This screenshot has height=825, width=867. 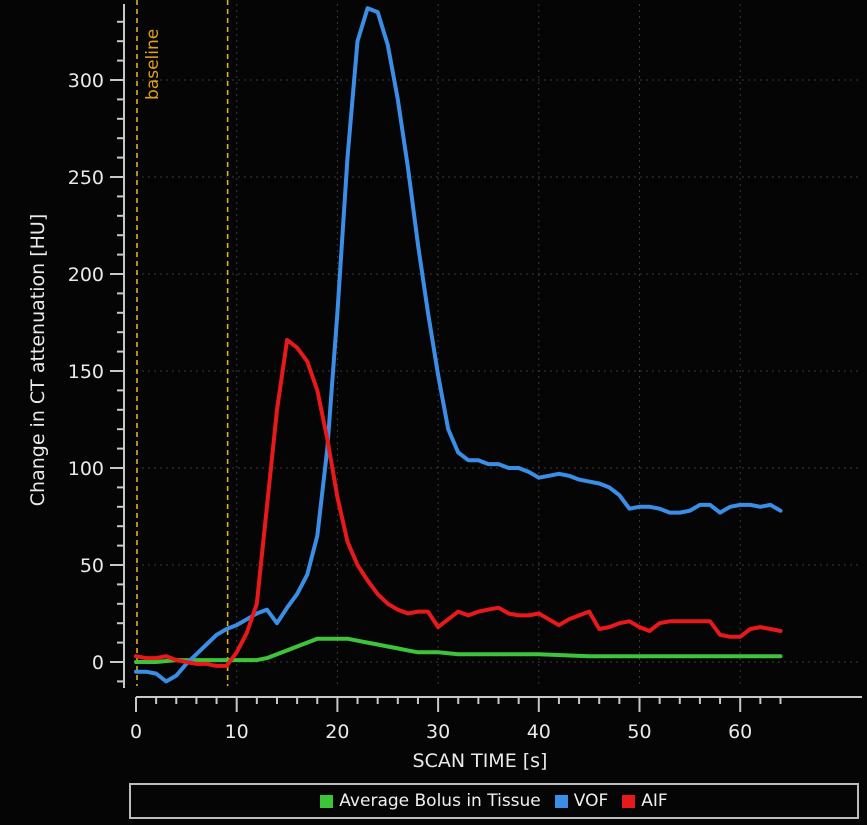 What do you see at coordinates (438, 732) in the screenshot?
I see `svg-text: 30` at bounding box center [438, 732].